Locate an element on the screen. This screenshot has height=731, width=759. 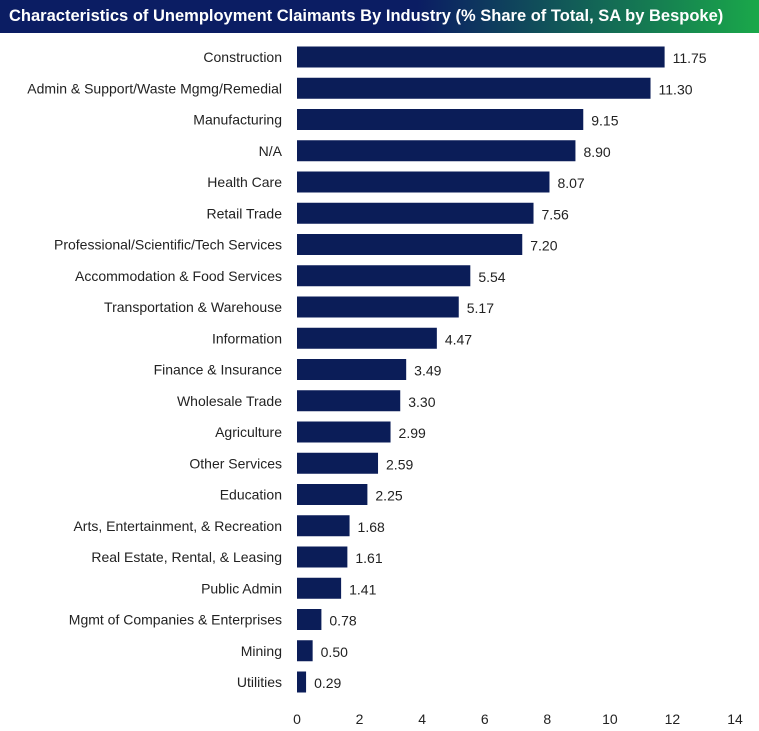
value-label: 1.41 is located at coordinates (362, 589).